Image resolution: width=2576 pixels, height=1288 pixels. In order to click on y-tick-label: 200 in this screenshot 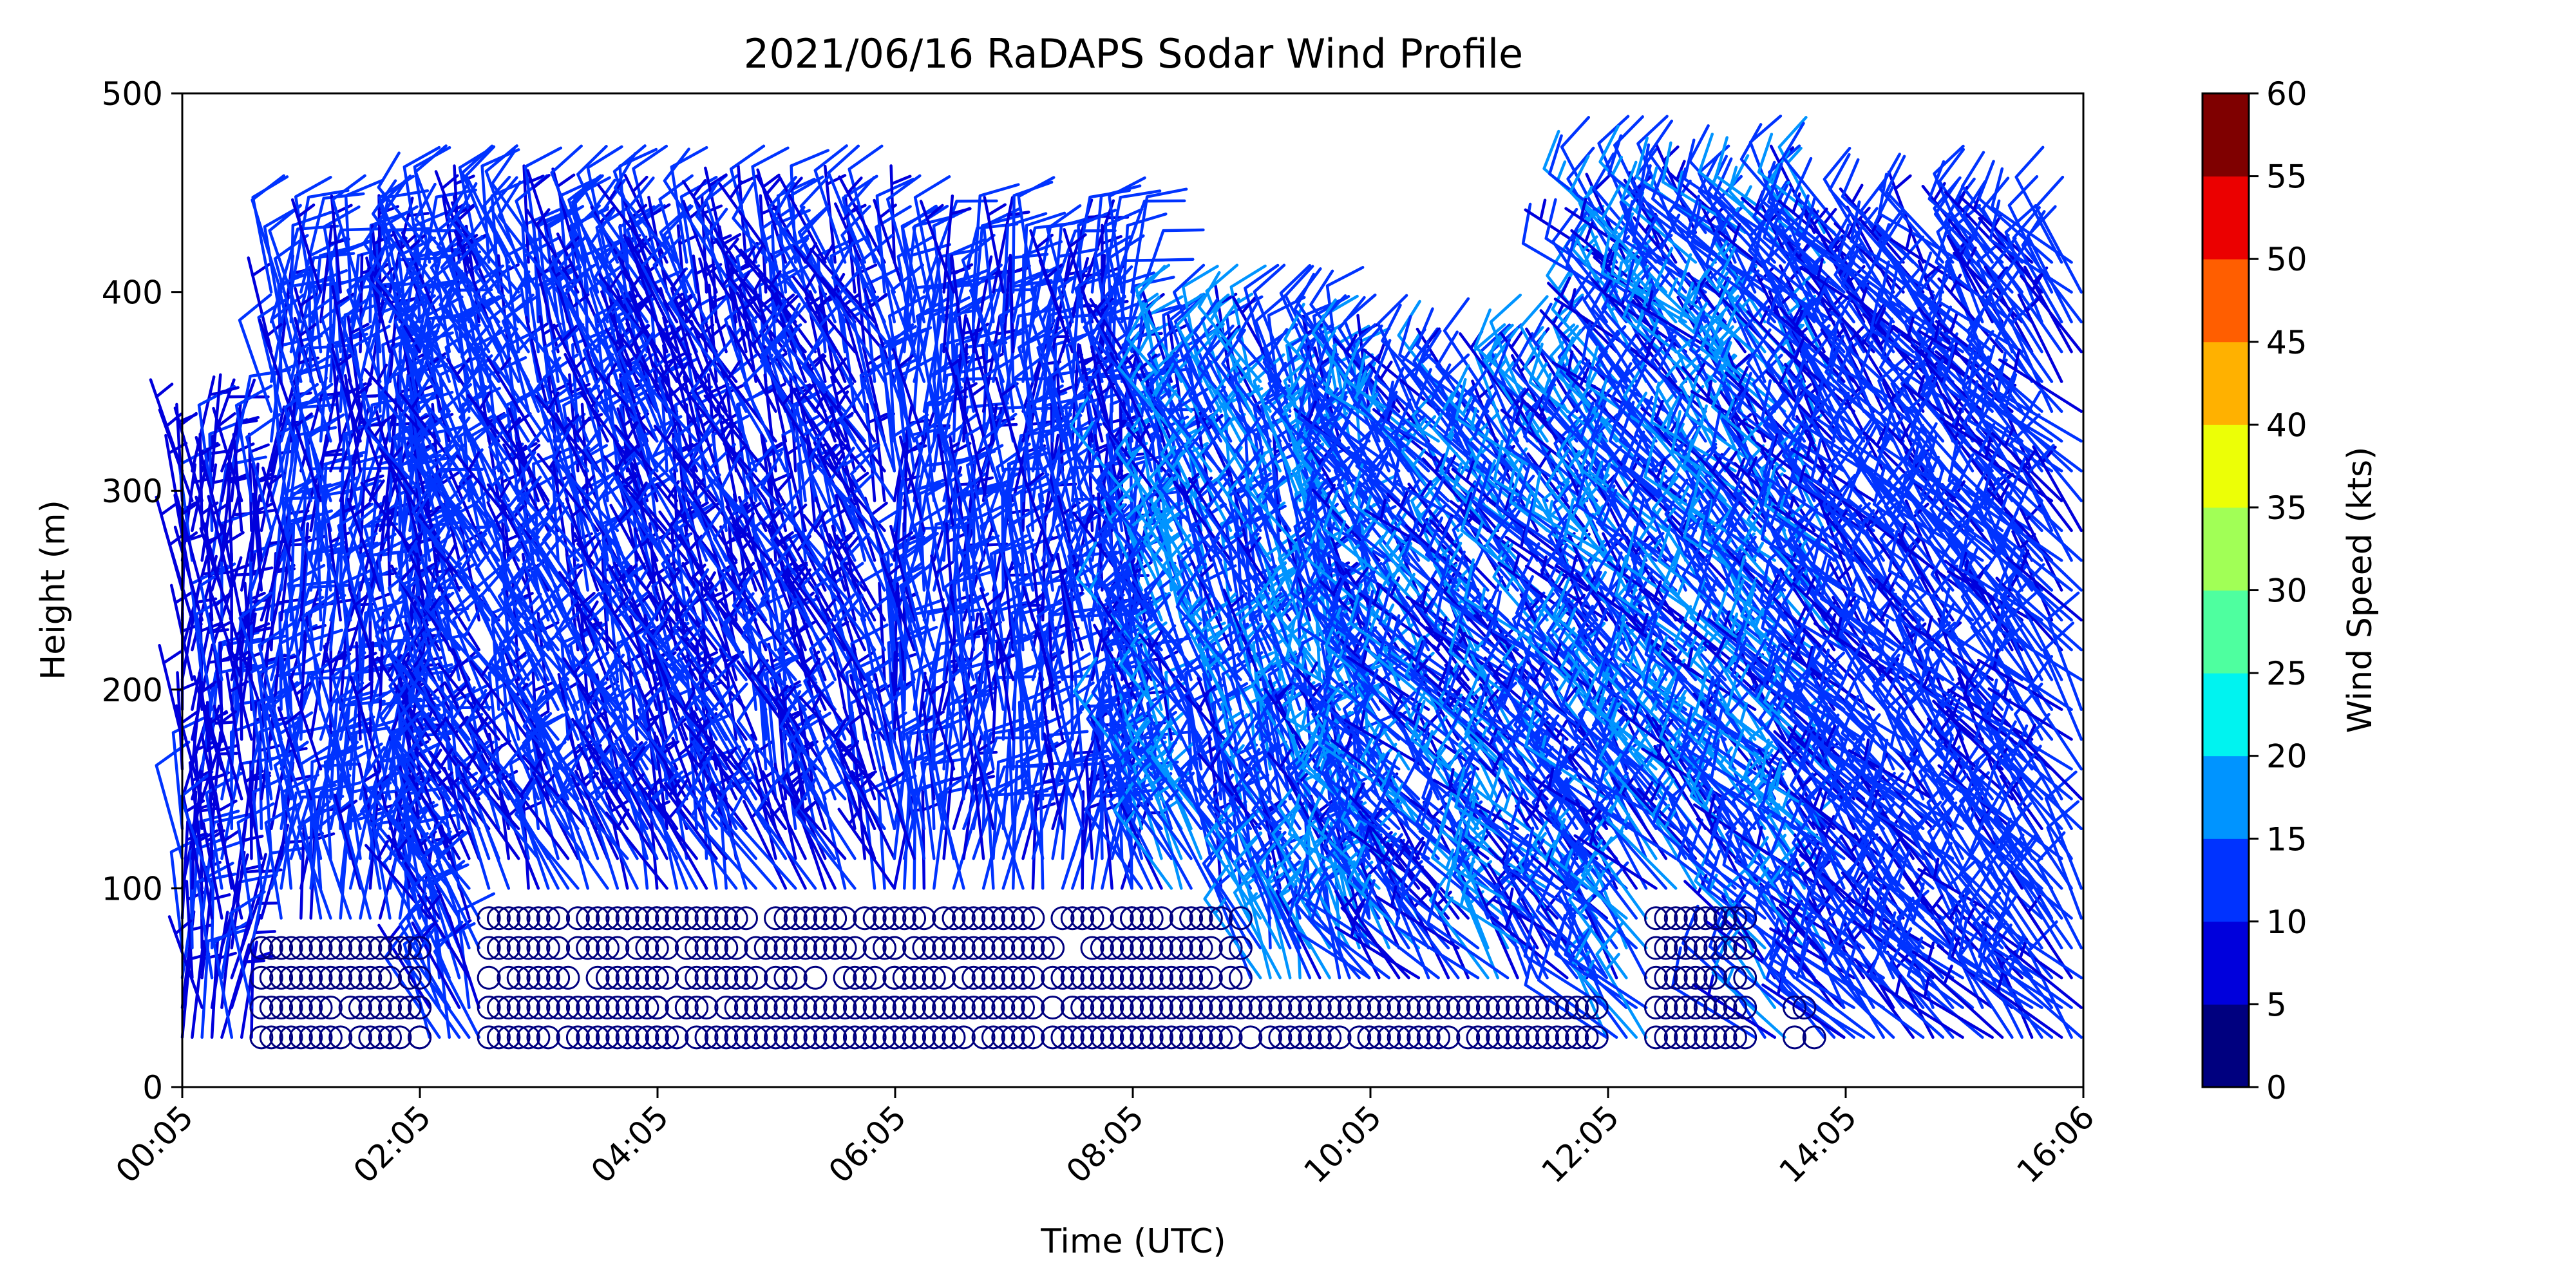, I will do `click(132, 690)`.